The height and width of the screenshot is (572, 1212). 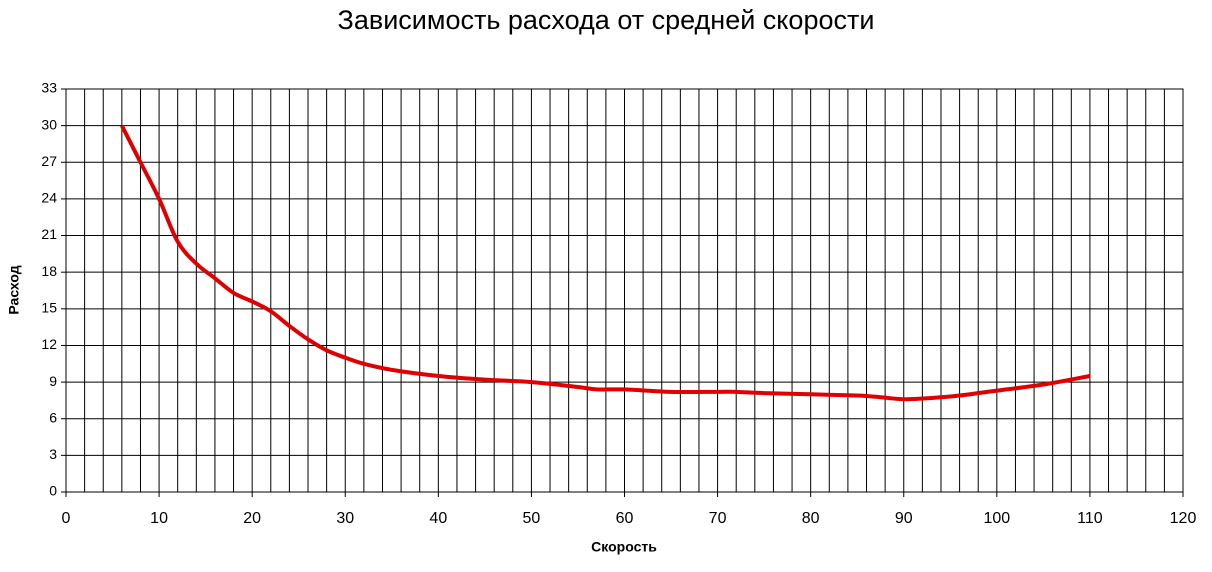 What do you see at coordinates (996, 518) in the screenshot?
I see `x-tick-label: 100` at bounding box center [996, 518].